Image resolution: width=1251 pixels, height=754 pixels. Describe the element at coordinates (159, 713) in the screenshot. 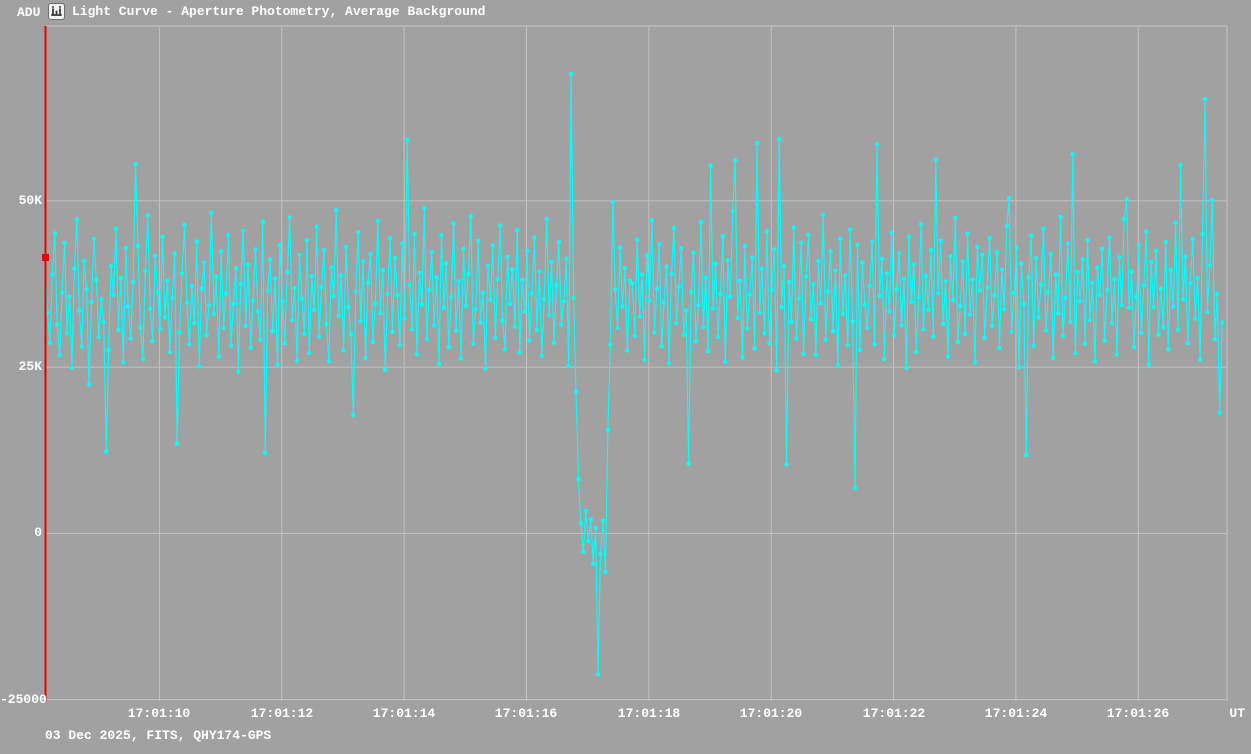

I see `x-tick-label: 17:01:10` at that location.